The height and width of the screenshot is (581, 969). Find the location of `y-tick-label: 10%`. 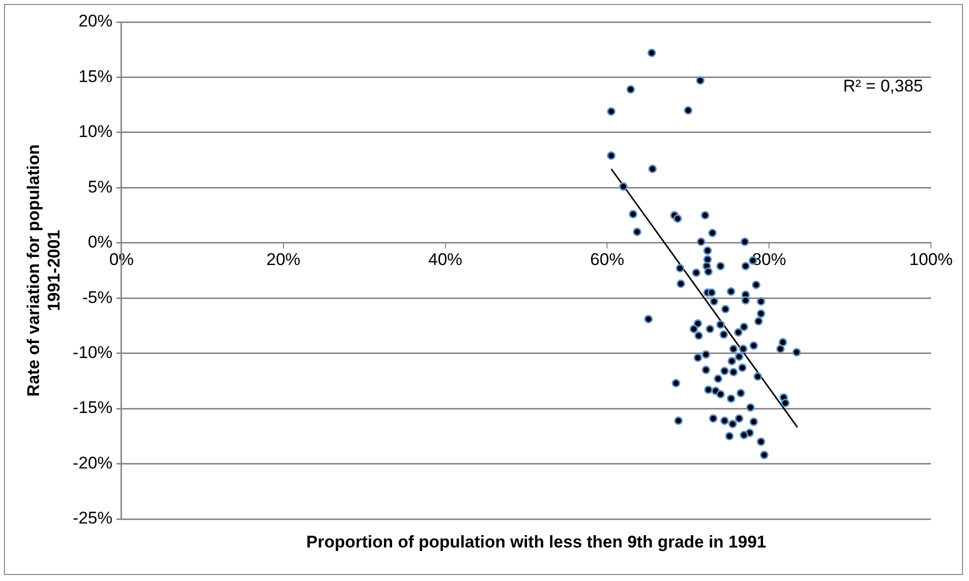

y-tick-label: 10% is located at coordinates (95, 132).